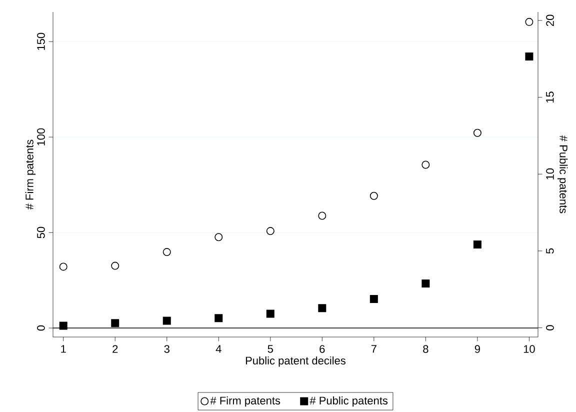 This screenshot has height=412, width=576. I want to click on y-tick-label: 0, so click(41, 328).